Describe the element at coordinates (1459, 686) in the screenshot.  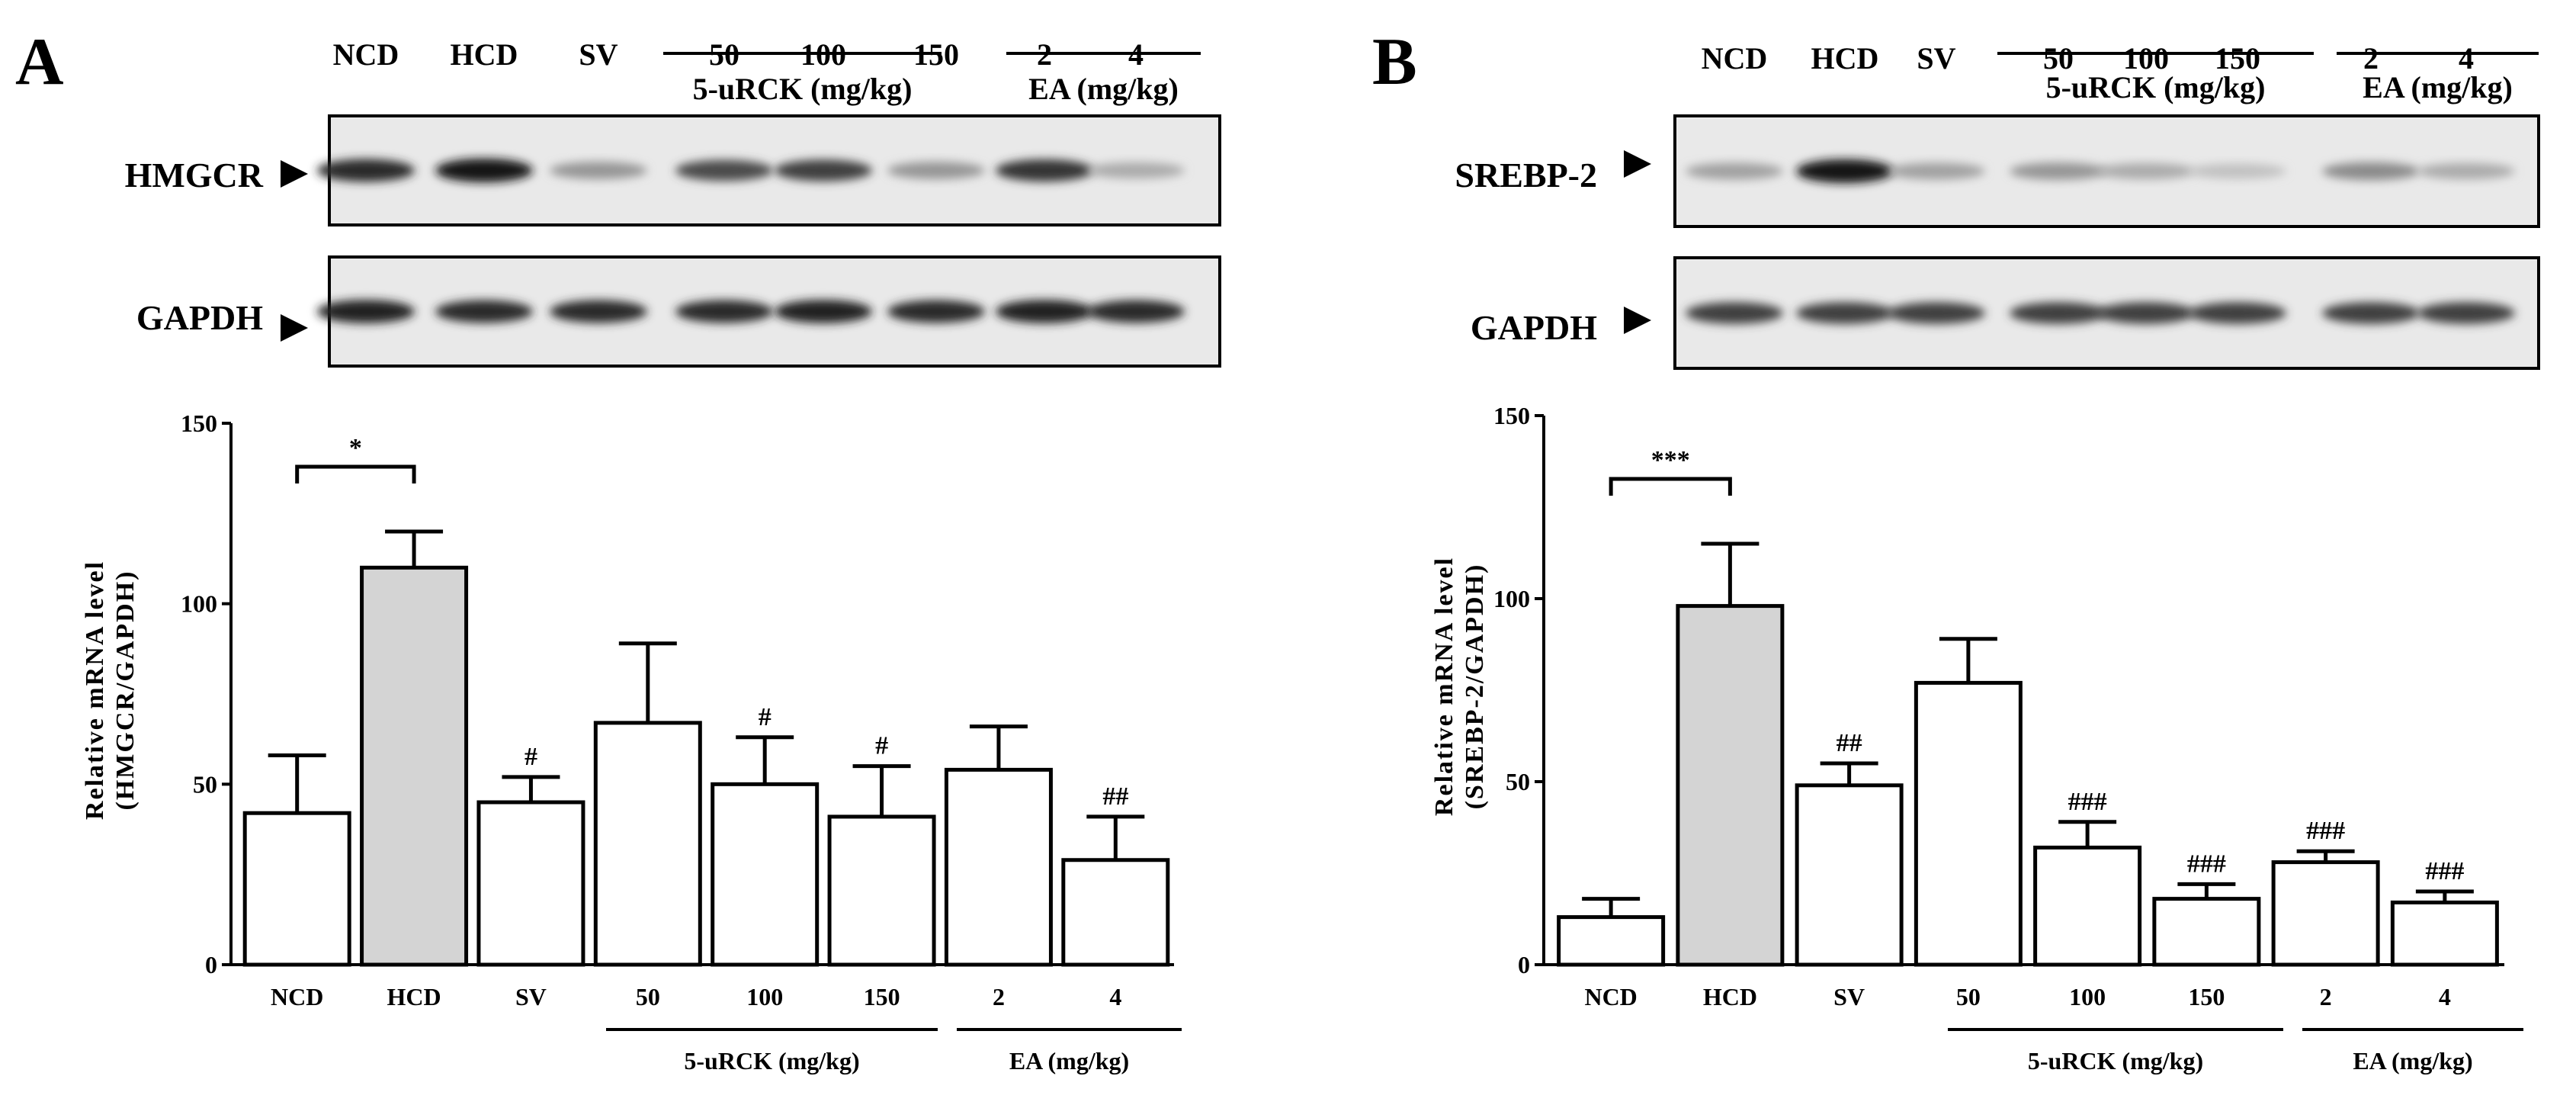
I see `y-axis-label: Relative mRNA level (SREBP-2/GAPDH)` at that location.